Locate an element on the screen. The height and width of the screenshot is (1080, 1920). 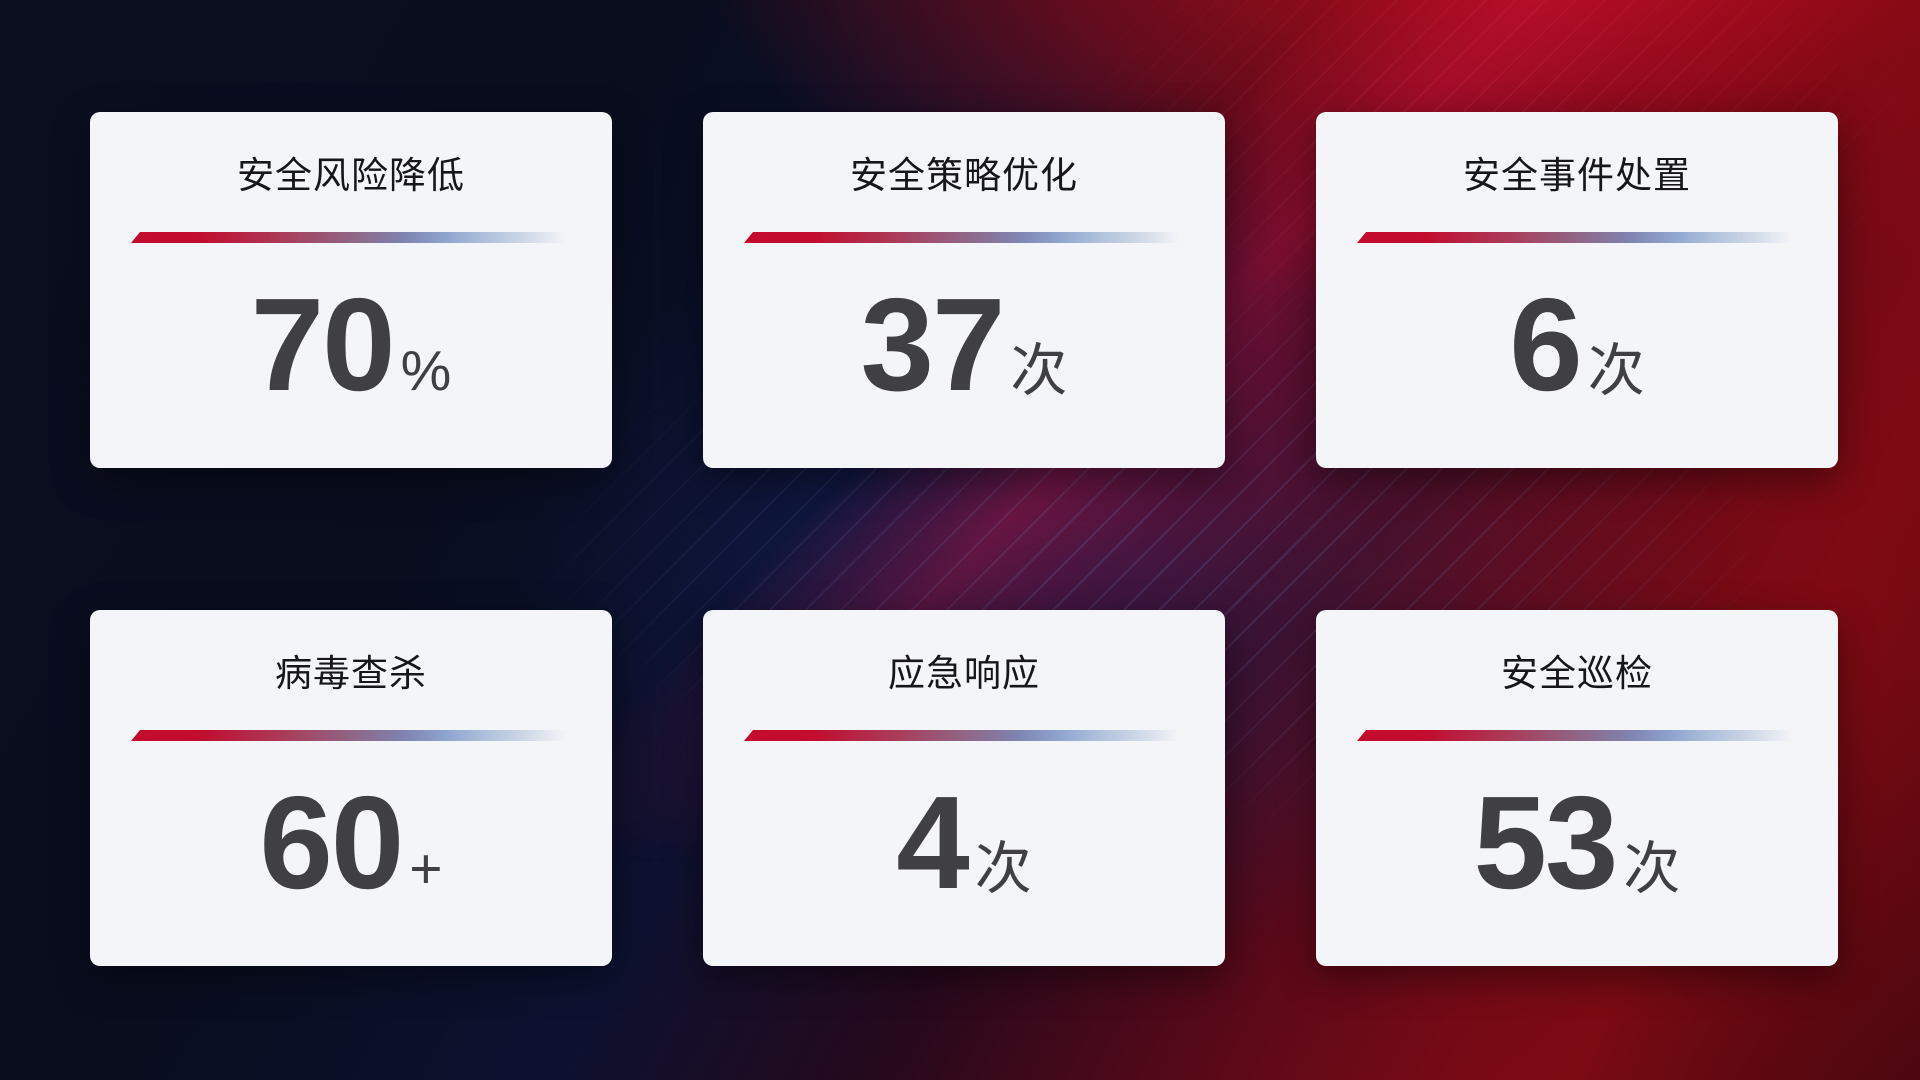
stat-card-security-inspection: 安全巡检 53 次 is located at coordinates (1577, 788).